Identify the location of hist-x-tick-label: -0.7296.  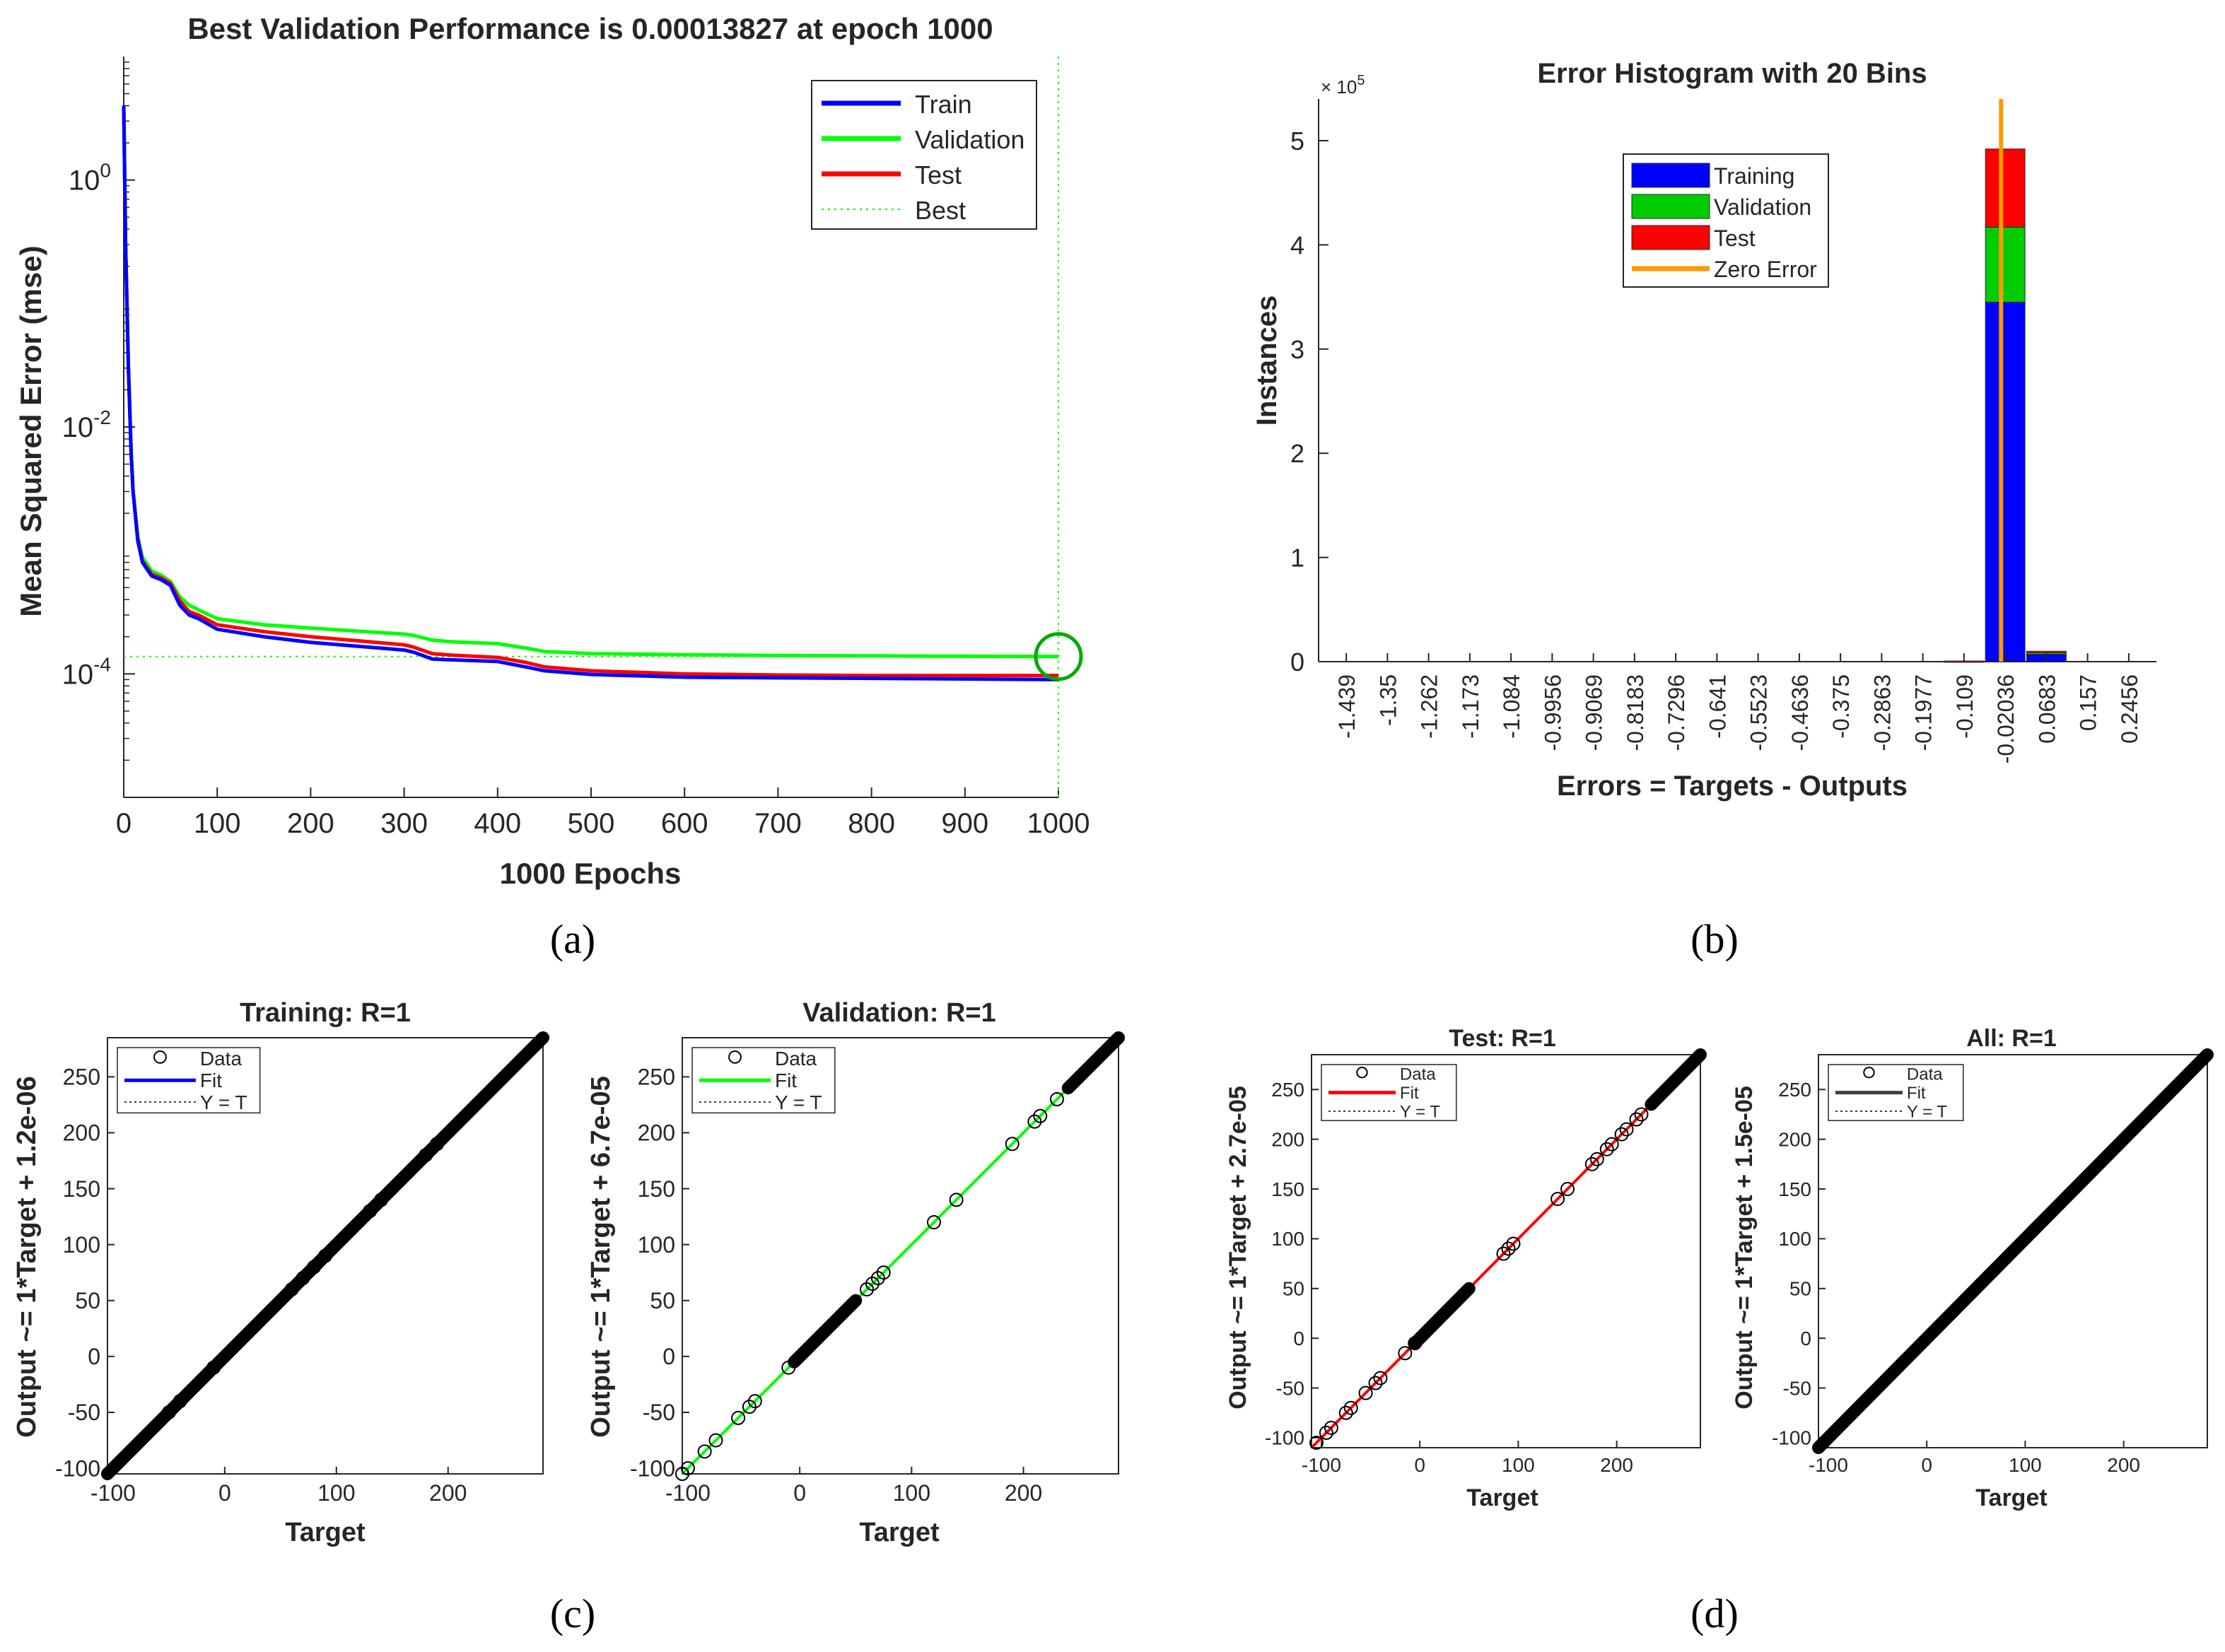
(1677, 712).